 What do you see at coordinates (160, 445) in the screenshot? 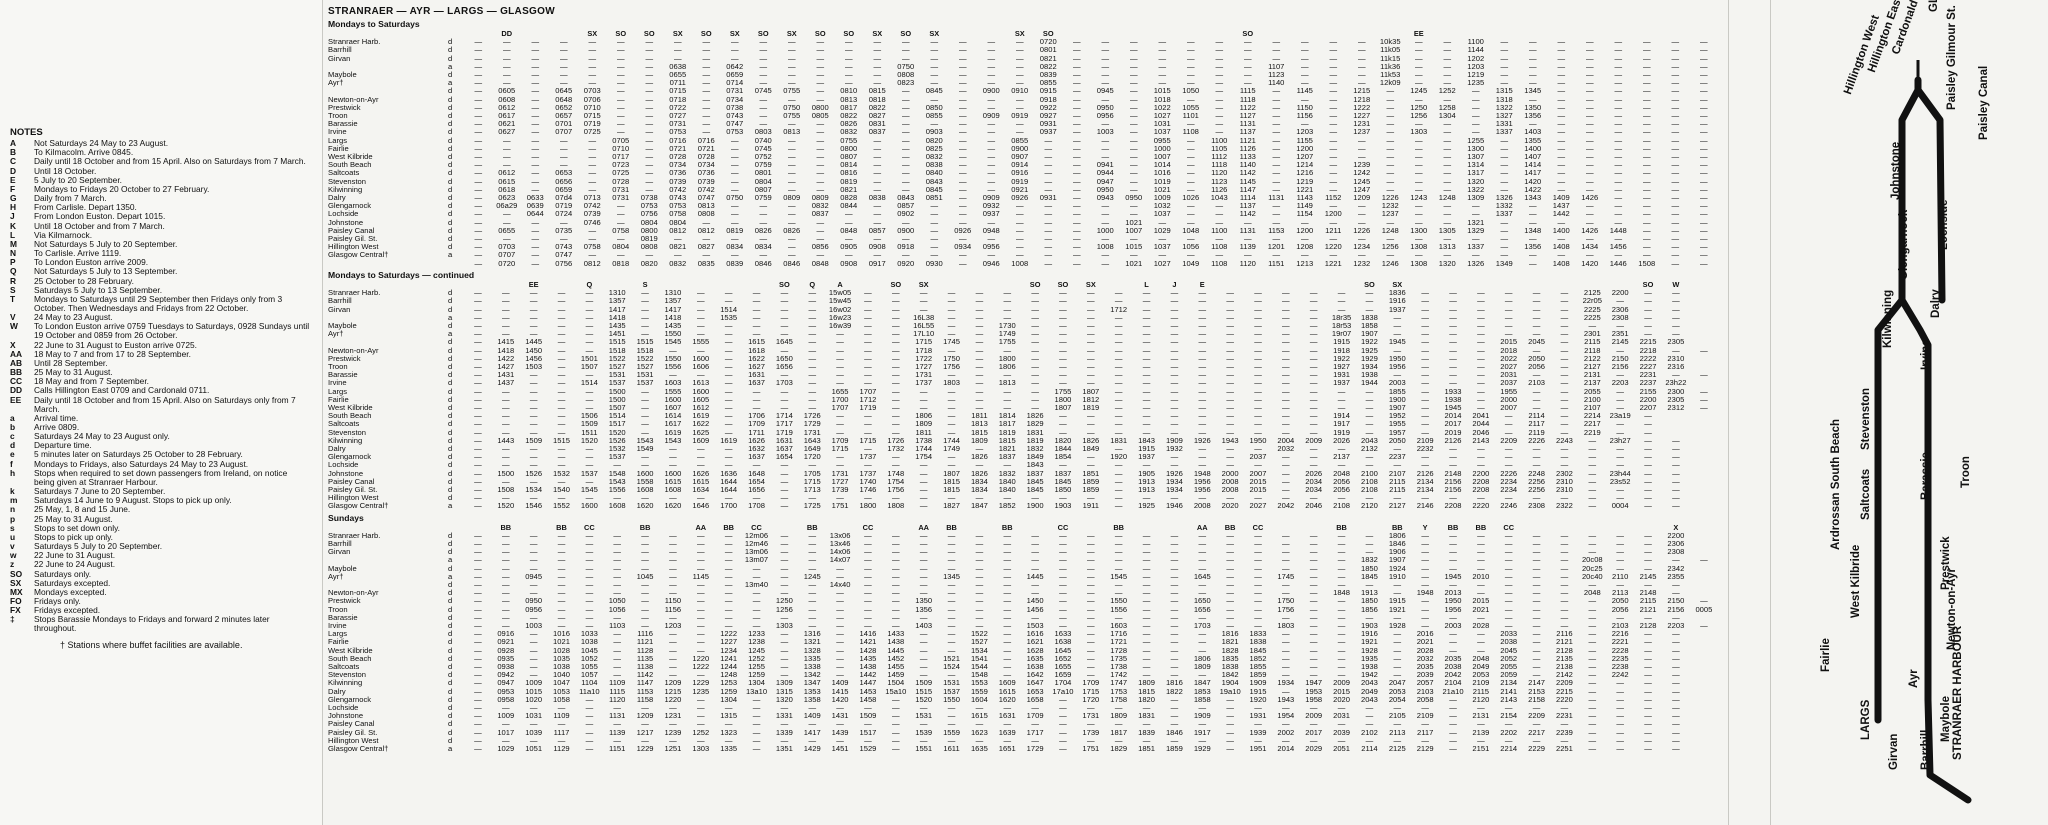
I see `note-item: d Departure time.` at bounding box center [160, 445].